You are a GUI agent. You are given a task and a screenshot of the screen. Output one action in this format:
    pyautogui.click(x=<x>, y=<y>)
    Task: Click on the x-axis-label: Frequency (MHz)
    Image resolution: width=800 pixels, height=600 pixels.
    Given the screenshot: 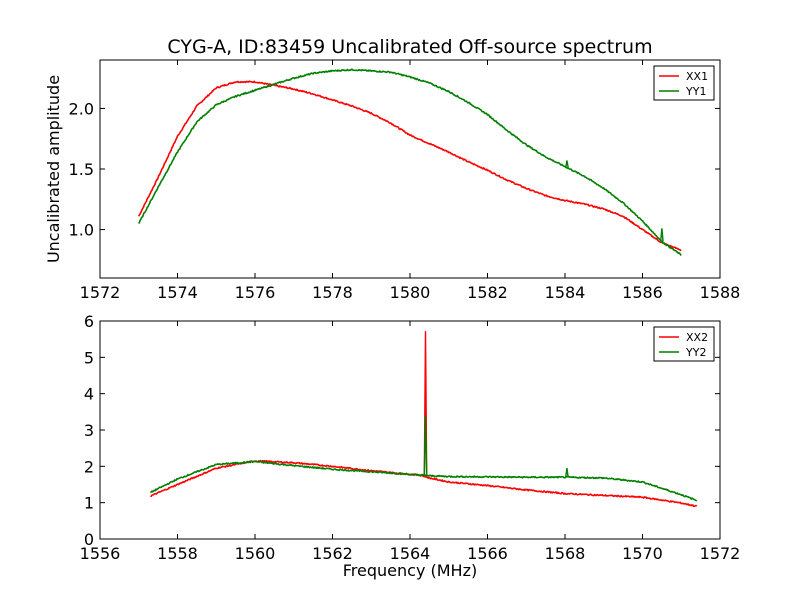 What is the action you would take?
    pyautogui.click(x=410, y=570)
    